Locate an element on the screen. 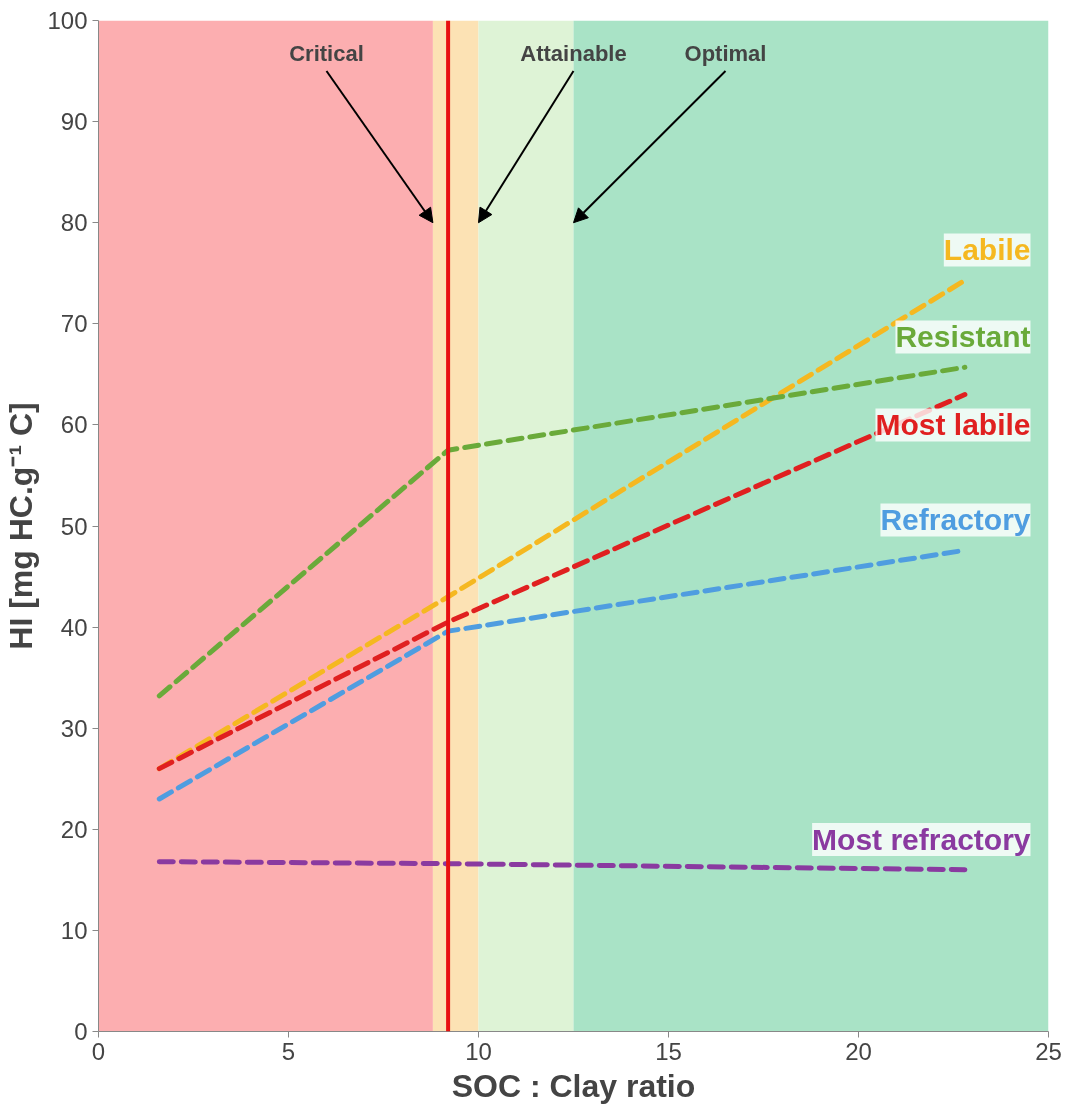  y-tick-label: 50 is located at coordinates (74, 526).